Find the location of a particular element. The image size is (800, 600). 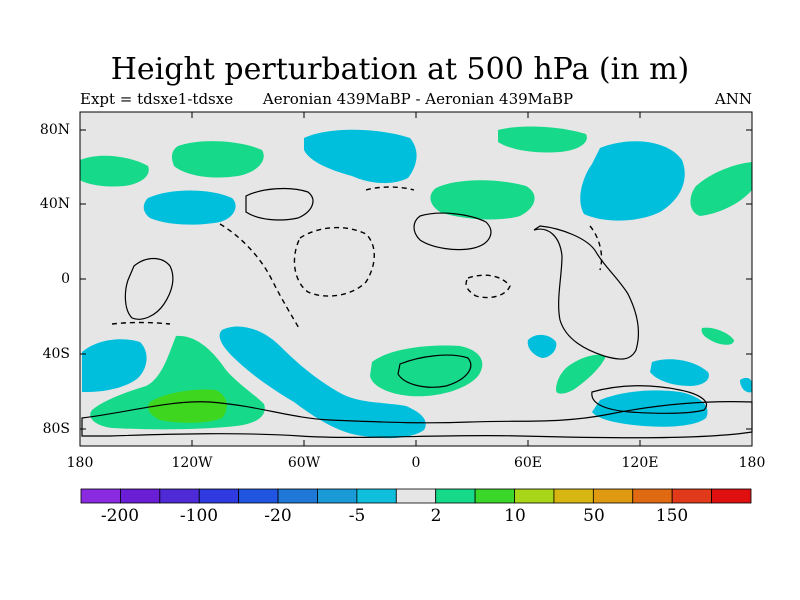

coastline-antarctic-ridge is located at coordinates (649, 399).